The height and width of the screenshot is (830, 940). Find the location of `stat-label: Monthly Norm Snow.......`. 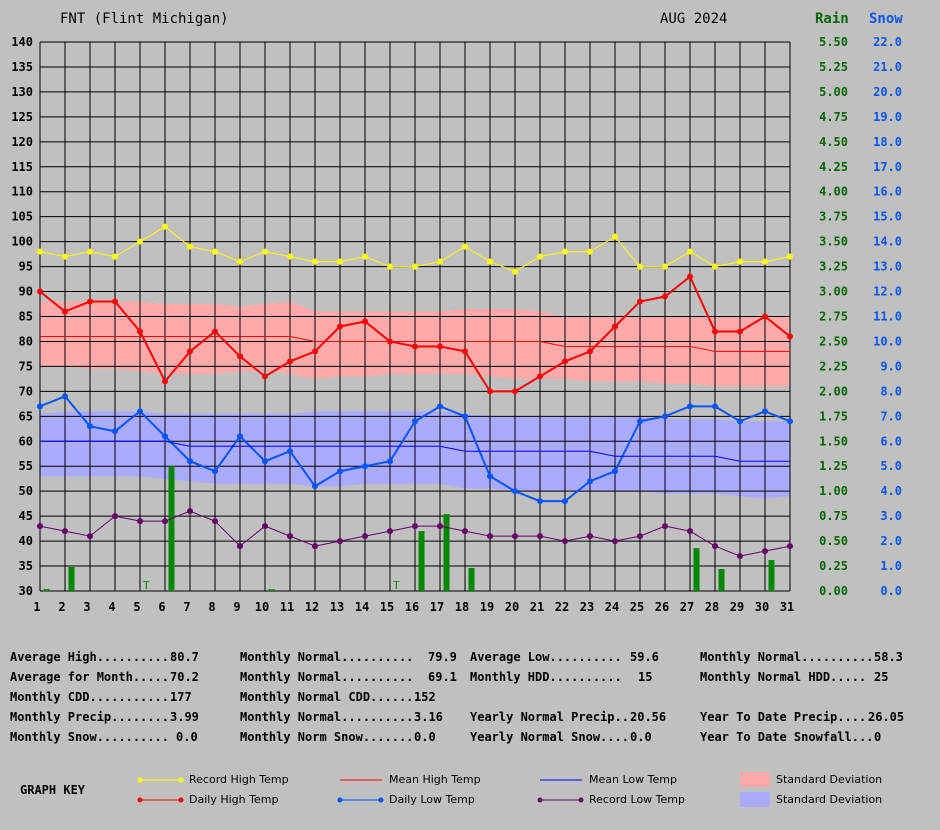

stat-label: Monthly Norm Snow....... is located at coordinates (327, 737).